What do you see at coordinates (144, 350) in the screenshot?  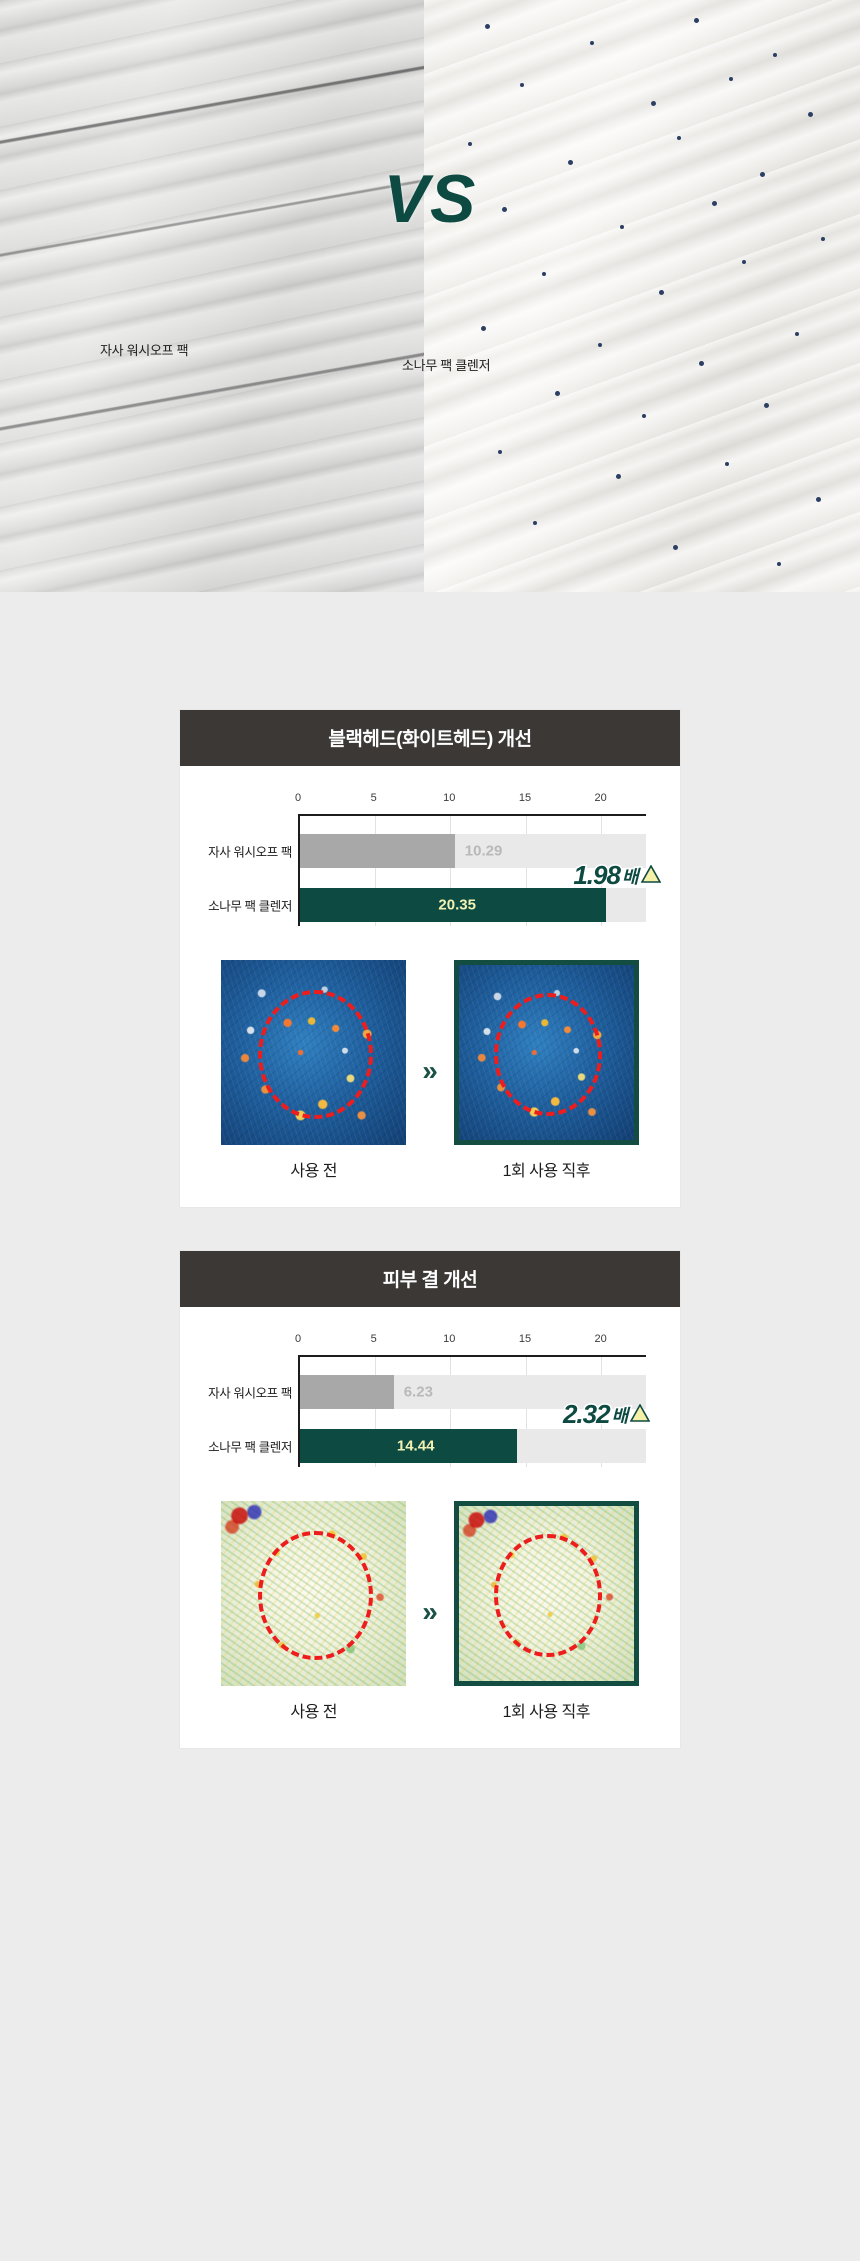 I see `hero-label-left-product: 자사 워시오프 팩` at bounding box center [144, 350].